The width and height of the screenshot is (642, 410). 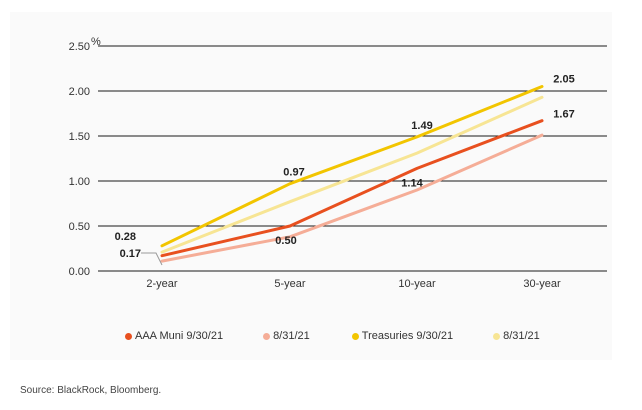 What do you see at coordinates (412, 183) in the screenshot?
I see `data-label: 1.14` at bounding box center [412, 183].